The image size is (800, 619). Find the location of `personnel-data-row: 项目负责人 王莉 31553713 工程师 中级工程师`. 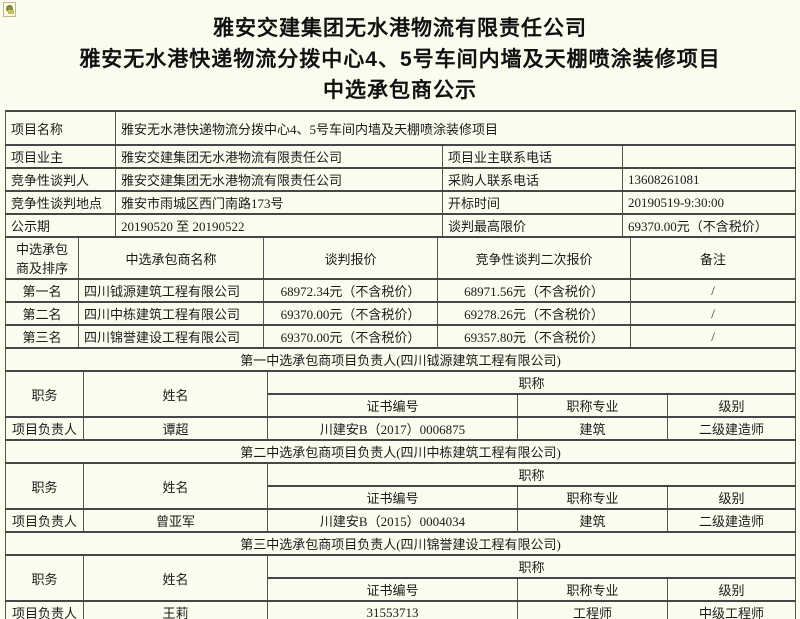

personnel-data-row: 项目负责人 王莉 31553713 工程师 中级工程师 is located at coordinates (401, 609).